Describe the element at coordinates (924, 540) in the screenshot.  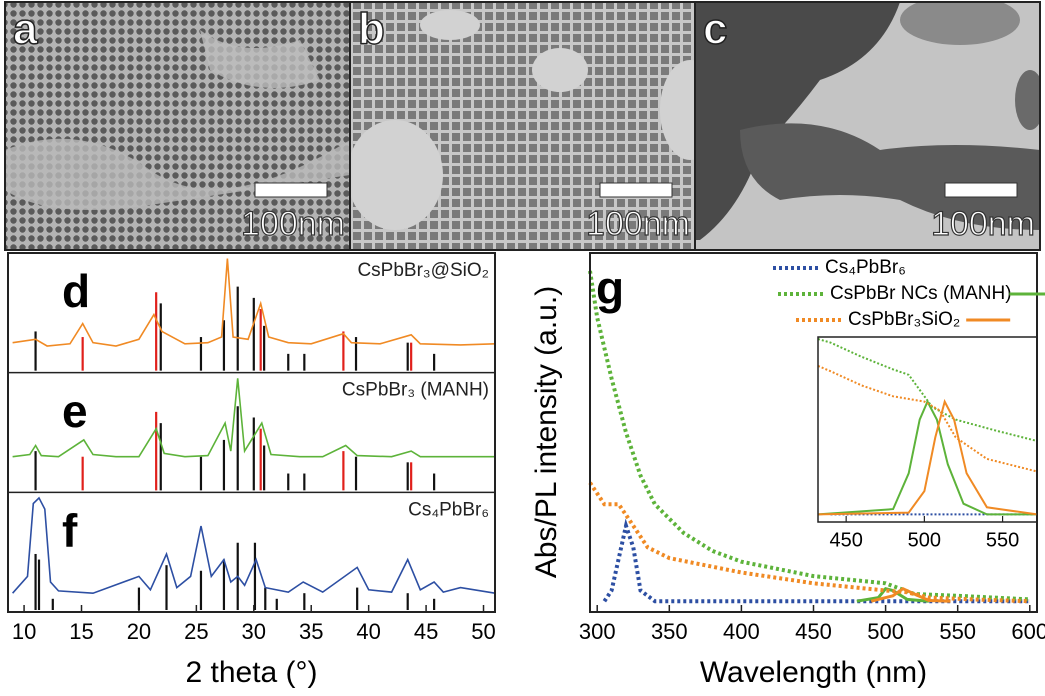
I see `inset-x-tick-label: 500` at that location.